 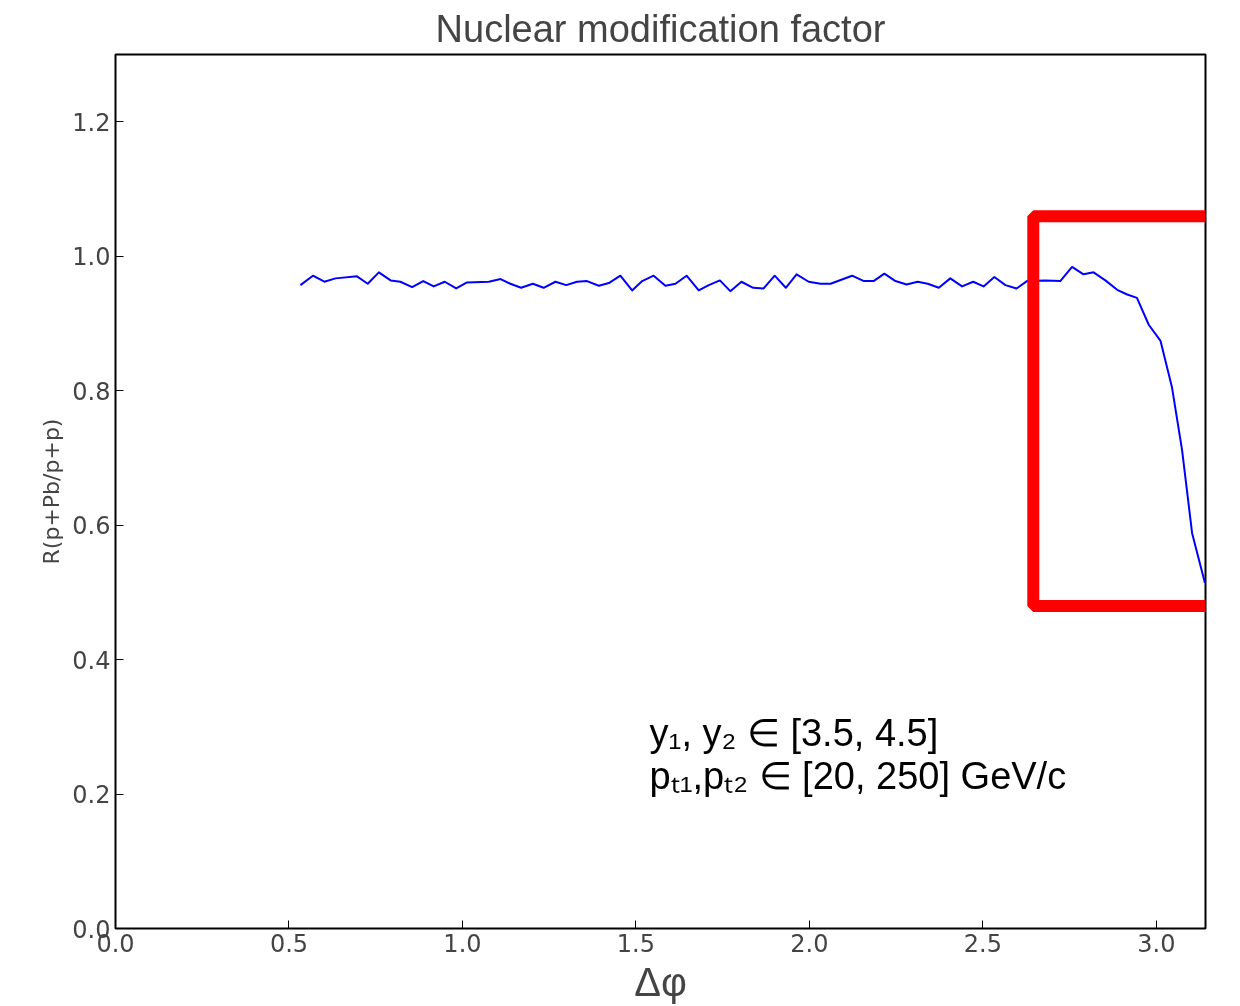 What do you see at coordinates (462, 943) in the screenshot?
I see `x-tick-label: 1.0` at bounding box center [462, 943].